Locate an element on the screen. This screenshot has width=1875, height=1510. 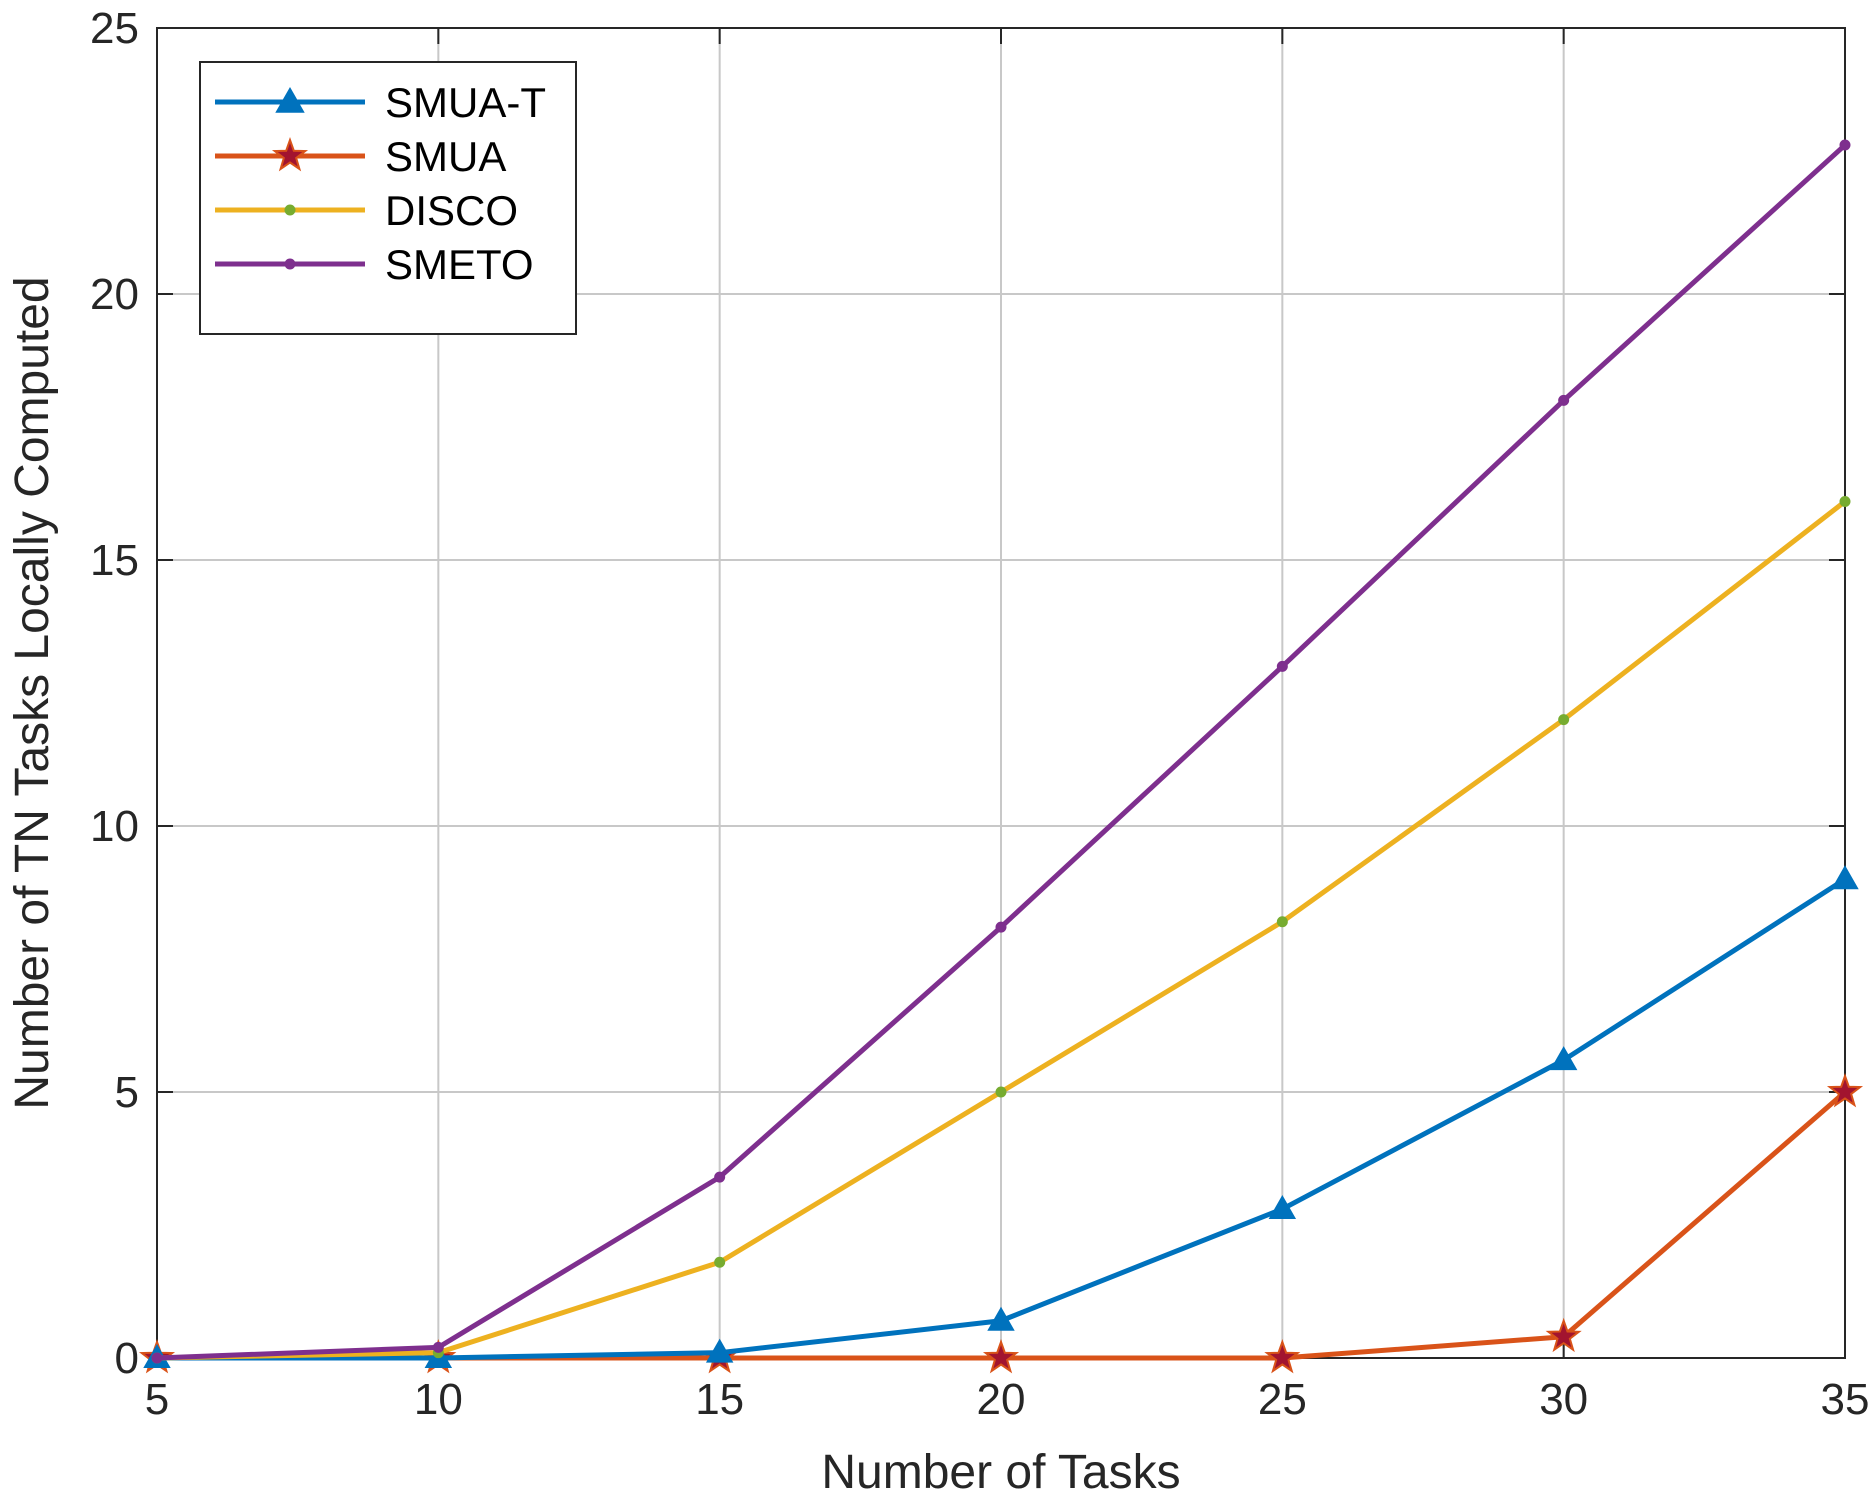
legend-entry: SMUA-T is located at coordinates (380, 102).